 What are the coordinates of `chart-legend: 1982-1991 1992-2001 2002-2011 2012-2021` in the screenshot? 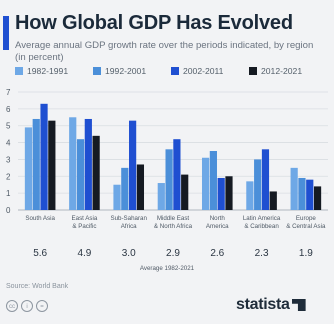 It's located at (172, 72).